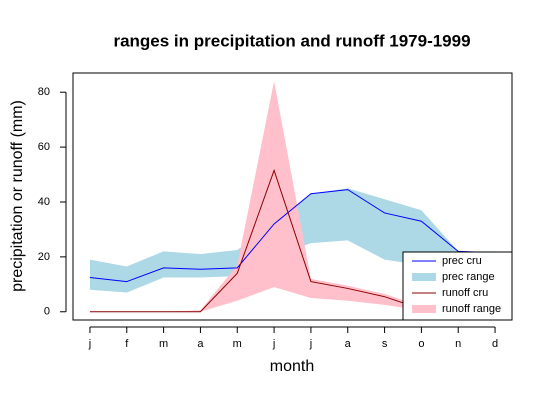  What do you see at coordinates (44, 257) in the screenshot?
I see `y-tick-label: 20` at bounding box center [44, 257].